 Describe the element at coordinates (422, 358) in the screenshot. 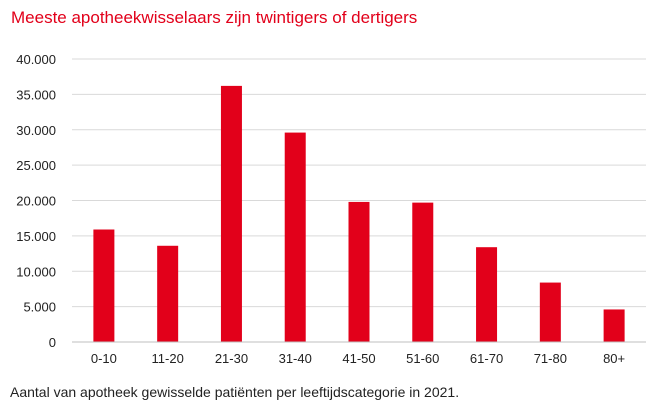

I see `x-tick-label: 51-60` at that location.